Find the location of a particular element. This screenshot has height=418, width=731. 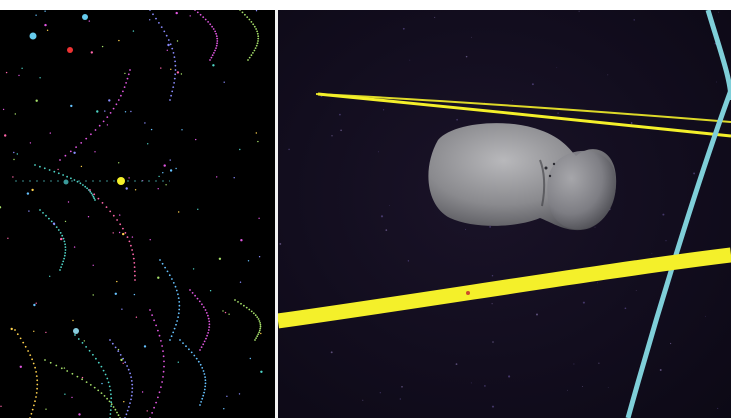

orbit-path-cyan-top is located at coordinates (718, 55).